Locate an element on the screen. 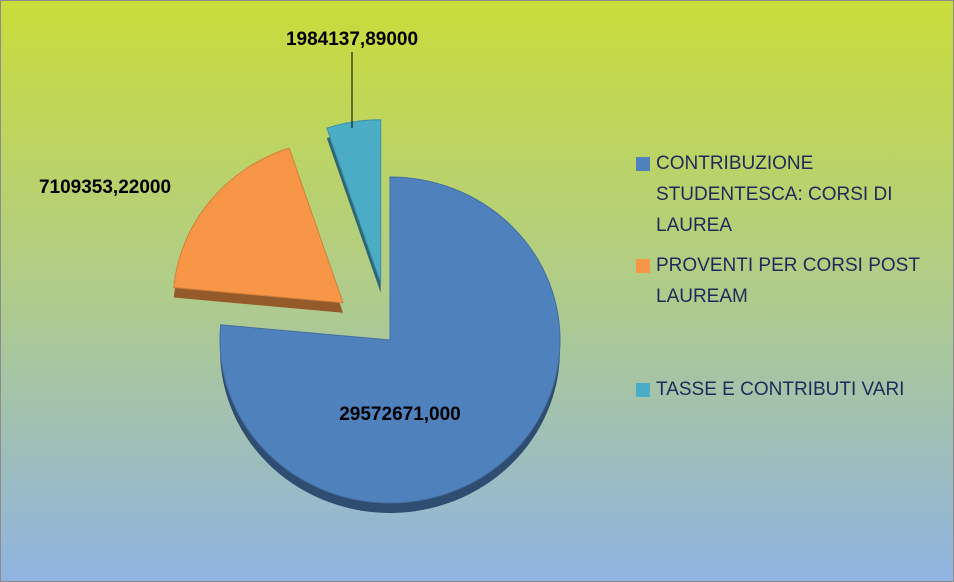 The height and width of the screenshot is (582, 954). value-label: 7109353,22000 is located at coordinates (105, 187).